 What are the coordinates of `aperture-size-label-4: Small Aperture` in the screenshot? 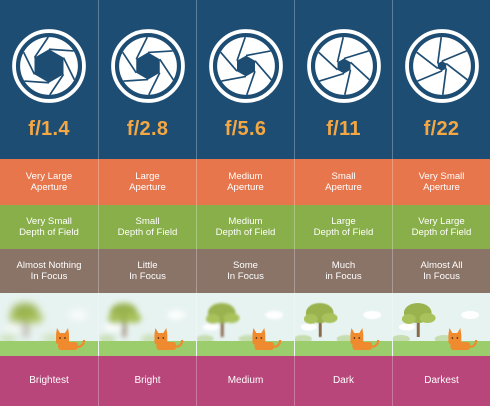 It's located at (343, 182).